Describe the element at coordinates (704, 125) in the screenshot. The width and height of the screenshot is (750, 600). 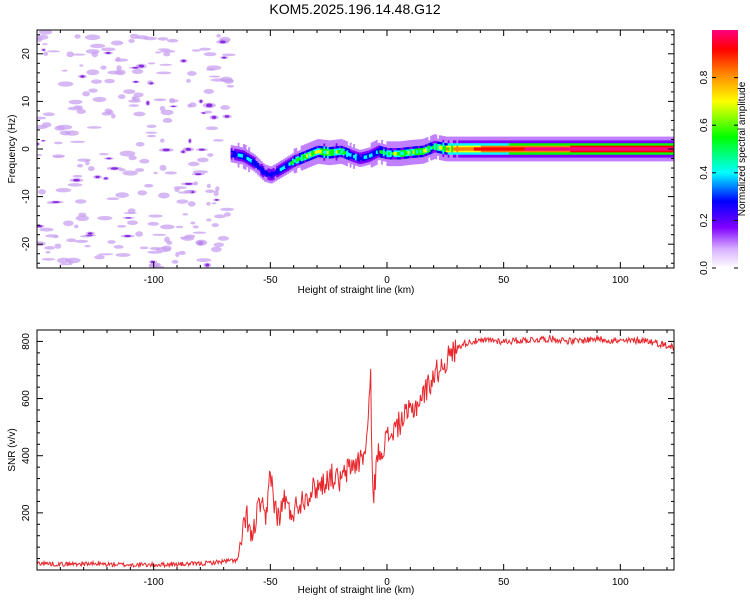
I see `colorbar-tick-label: 0.6` at that location.